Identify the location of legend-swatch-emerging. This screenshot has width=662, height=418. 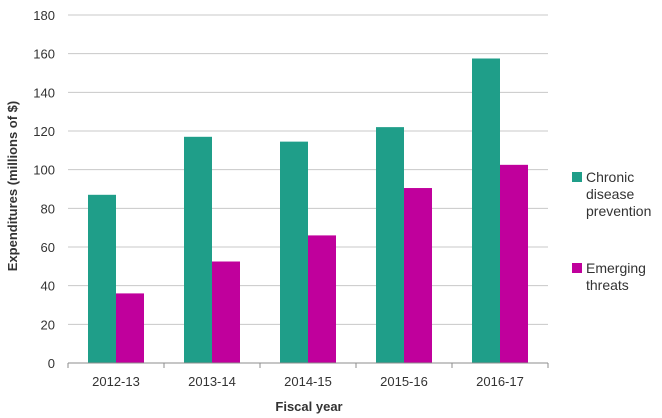
(577, 268).